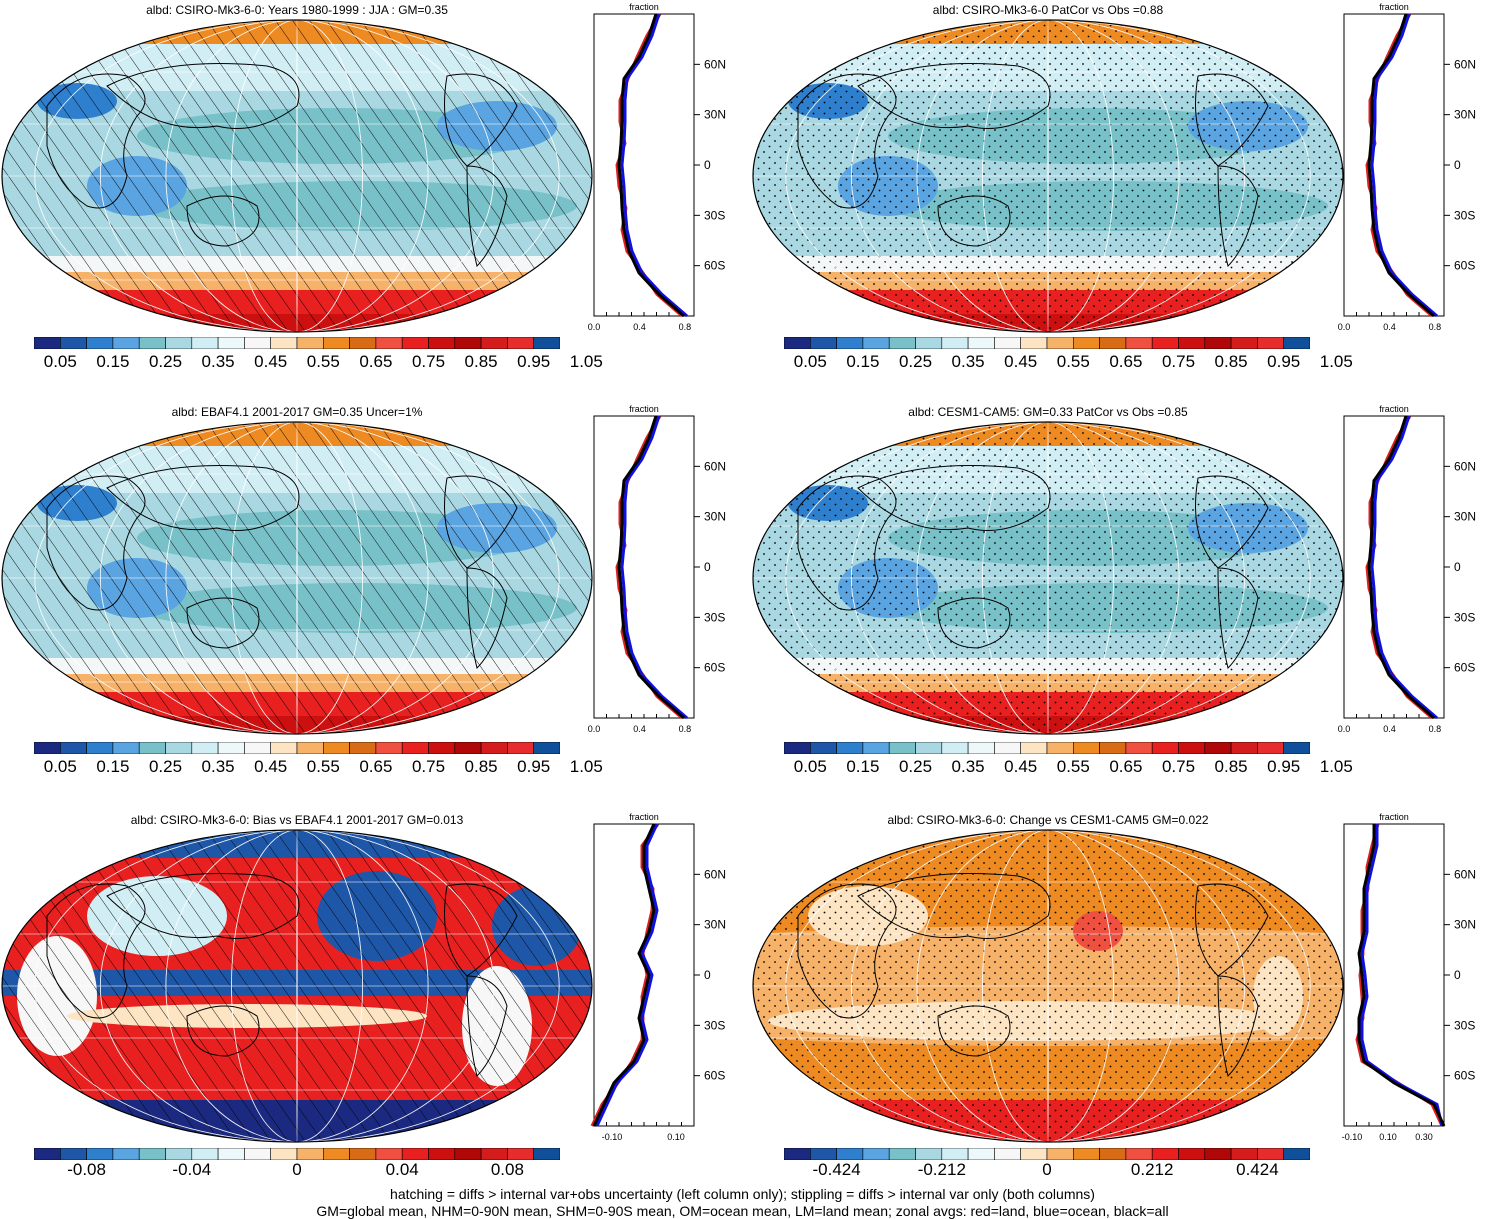 Image resolution: width=1485 pixels, height=1219 pixels. What do you see at coordinates (715, 925) in the screenshot?
I see `zonal-ytick-label: 30N` at bounding box center [715, 925].